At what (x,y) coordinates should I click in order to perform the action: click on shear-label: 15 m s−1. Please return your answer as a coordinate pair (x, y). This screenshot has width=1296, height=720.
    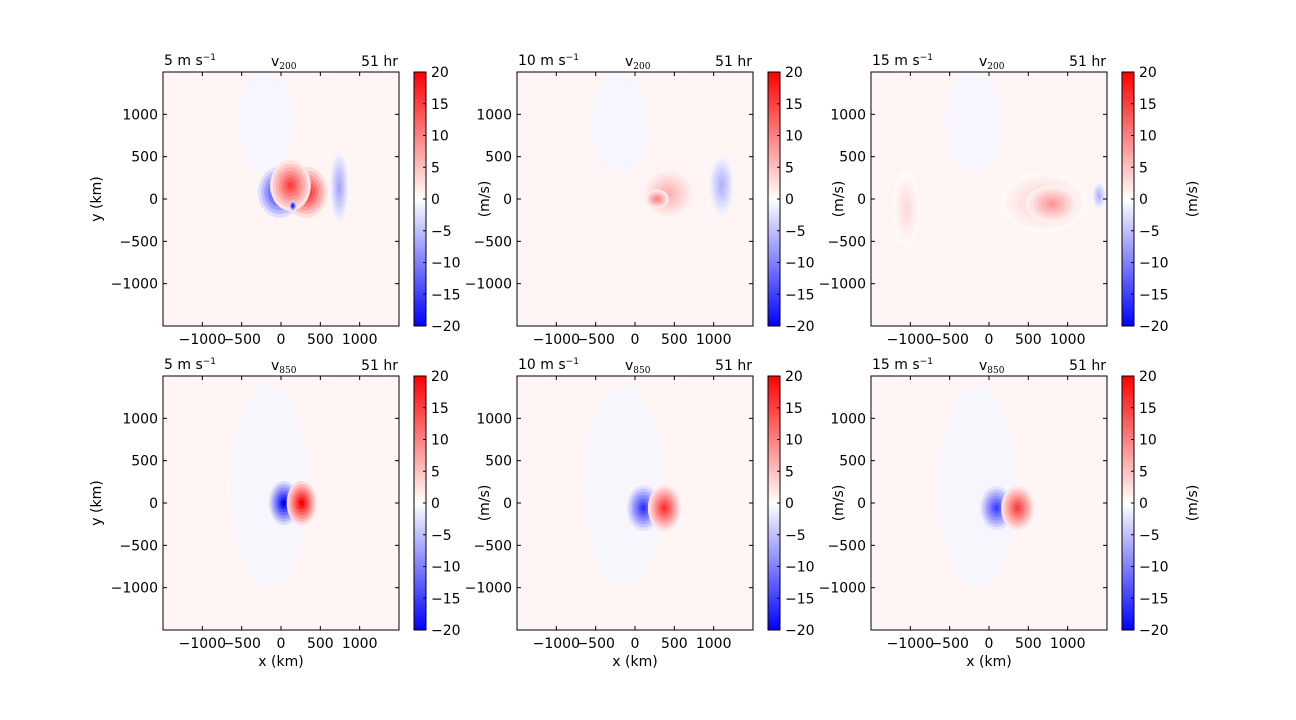
    Looking at the image, I should click on (902, 365).